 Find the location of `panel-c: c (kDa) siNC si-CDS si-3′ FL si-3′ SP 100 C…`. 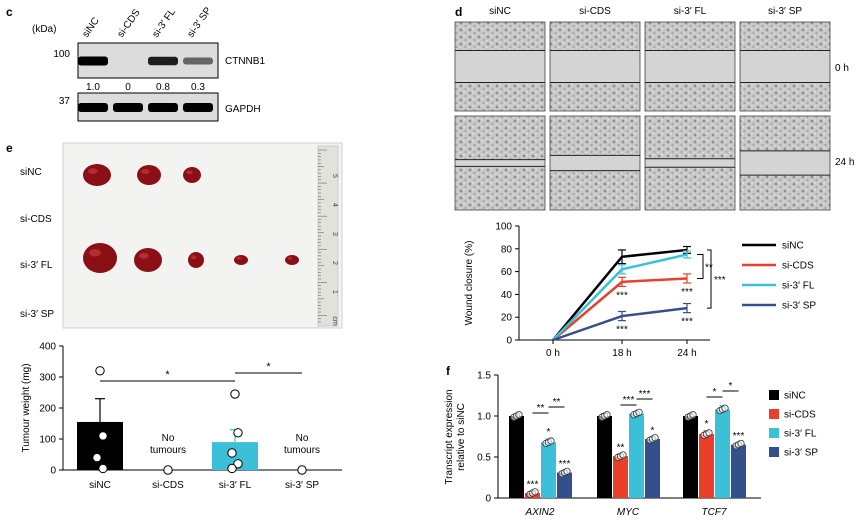

panel-c: c (kDa) siNC si-CDS si-3′ FL si-3′ SP 100 C… is located at coordinates (135, 63).